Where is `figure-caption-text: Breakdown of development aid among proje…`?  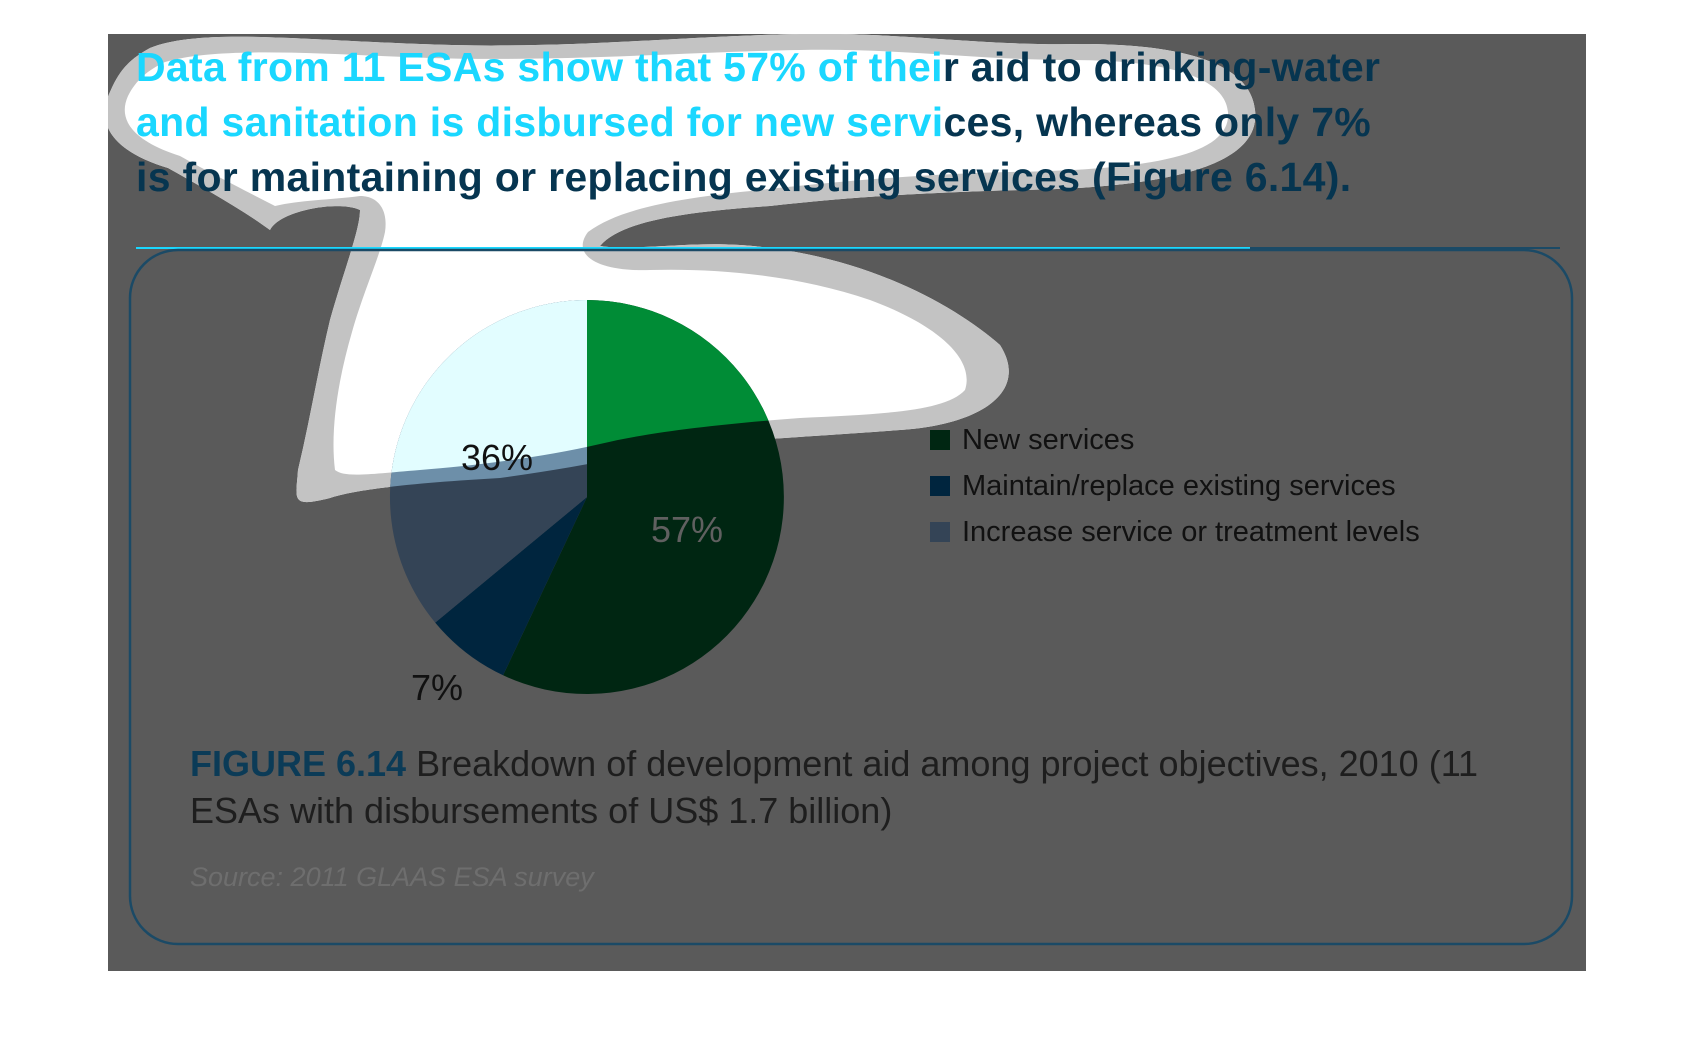
figure-caption-text: Breakdown of development aid among proje… is located at coordinates (834, 787).